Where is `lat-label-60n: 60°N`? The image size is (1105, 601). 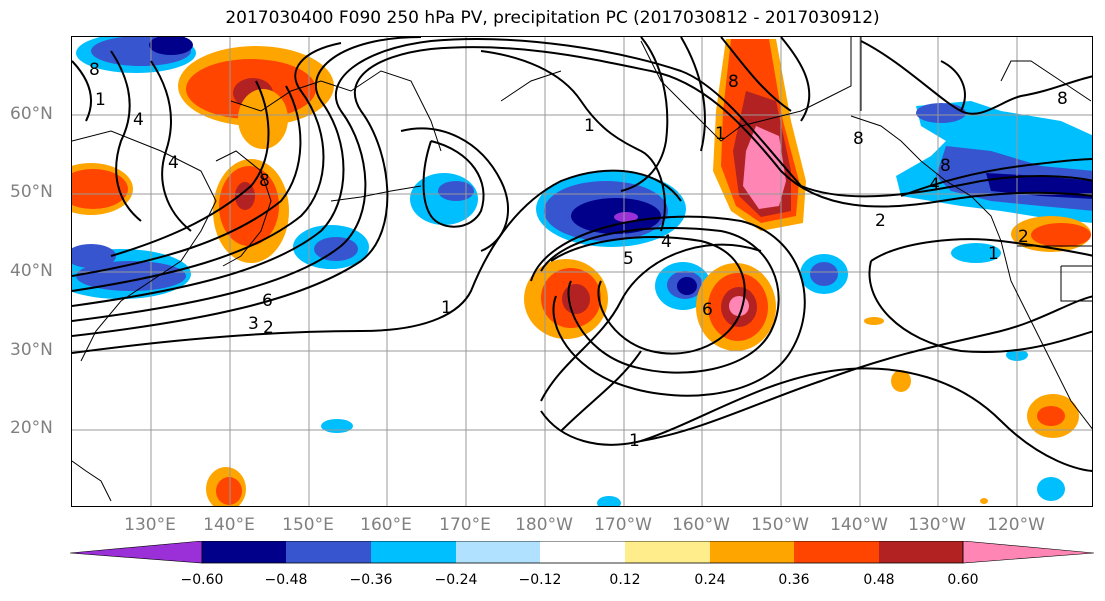
lat-label-60n: 60°N is located at coordinates (31, 114).